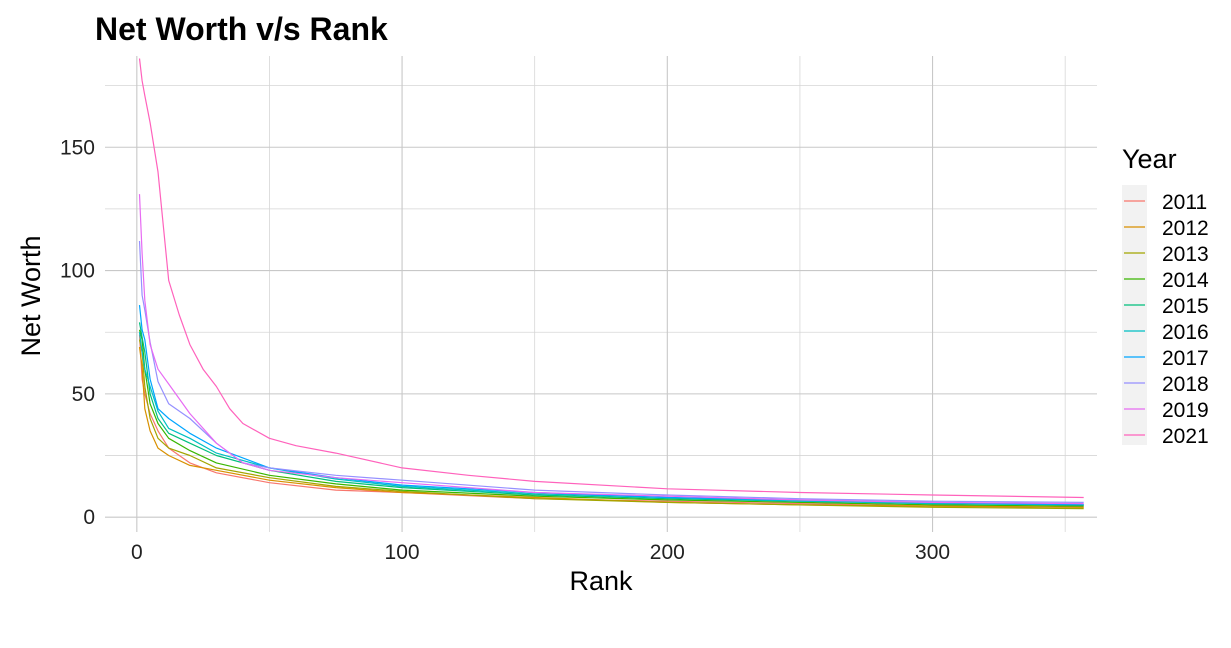 The width and height of the screenshot is (1231, 648). Describe the element at coordinates (1184, 202) in the screenshot. I see `legend-label-2011: 2011` at that location.